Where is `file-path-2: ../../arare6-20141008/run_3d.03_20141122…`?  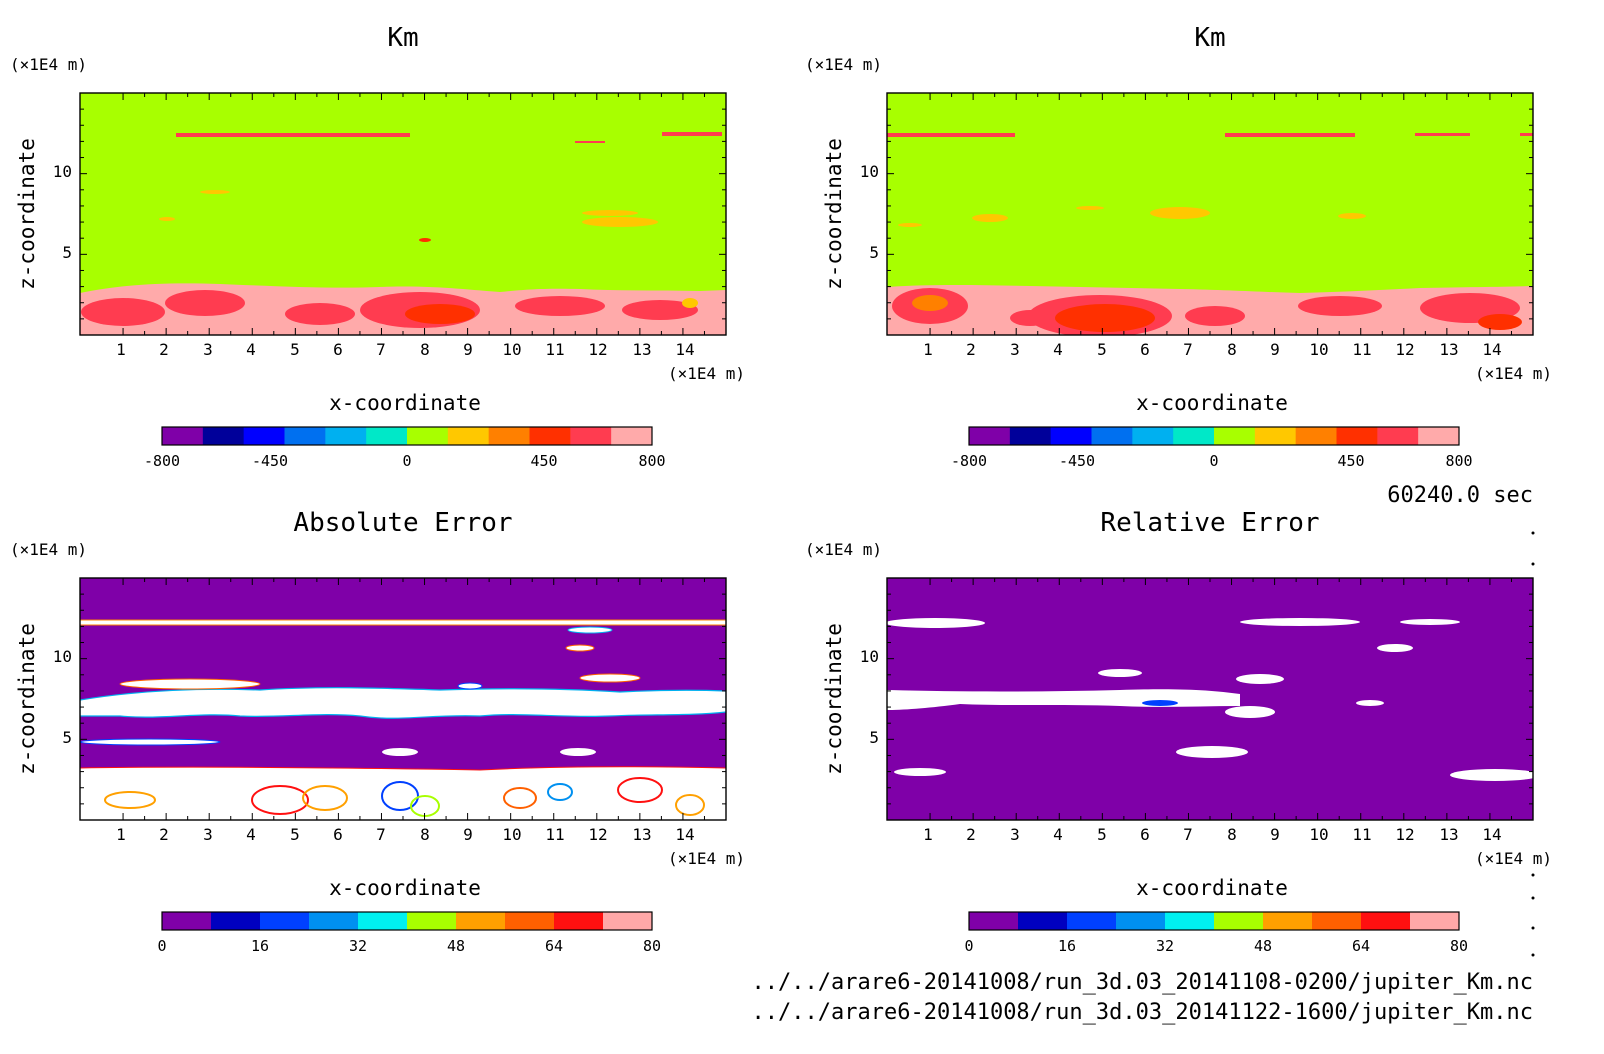
file-path-2: ../../arare6-20141008/run_3d.03_20141122… is located at coordinates (1142, 1012).